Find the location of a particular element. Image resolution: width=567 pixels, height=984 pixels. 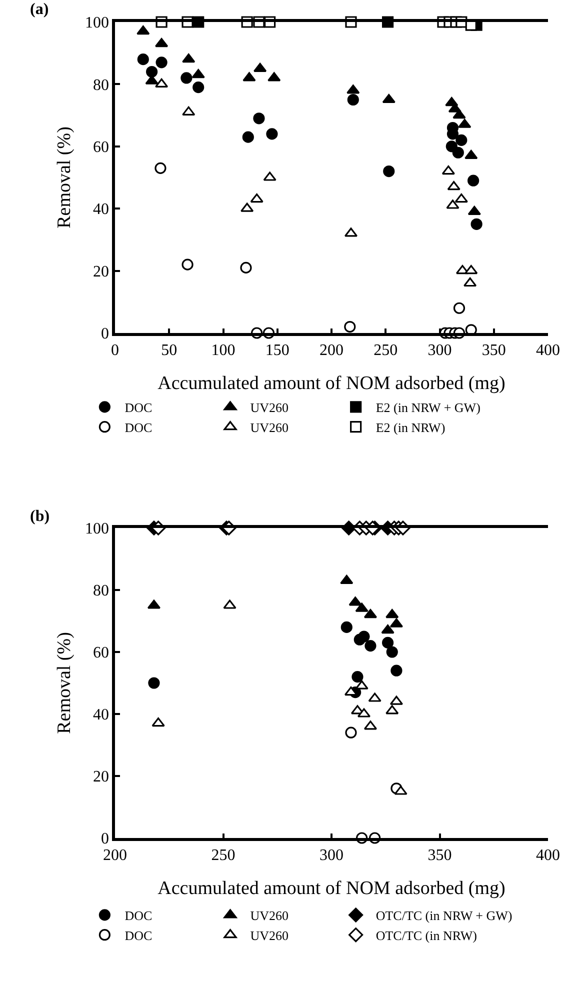

y-axis-title: Removal (%) is located at coordinates (64, 177).